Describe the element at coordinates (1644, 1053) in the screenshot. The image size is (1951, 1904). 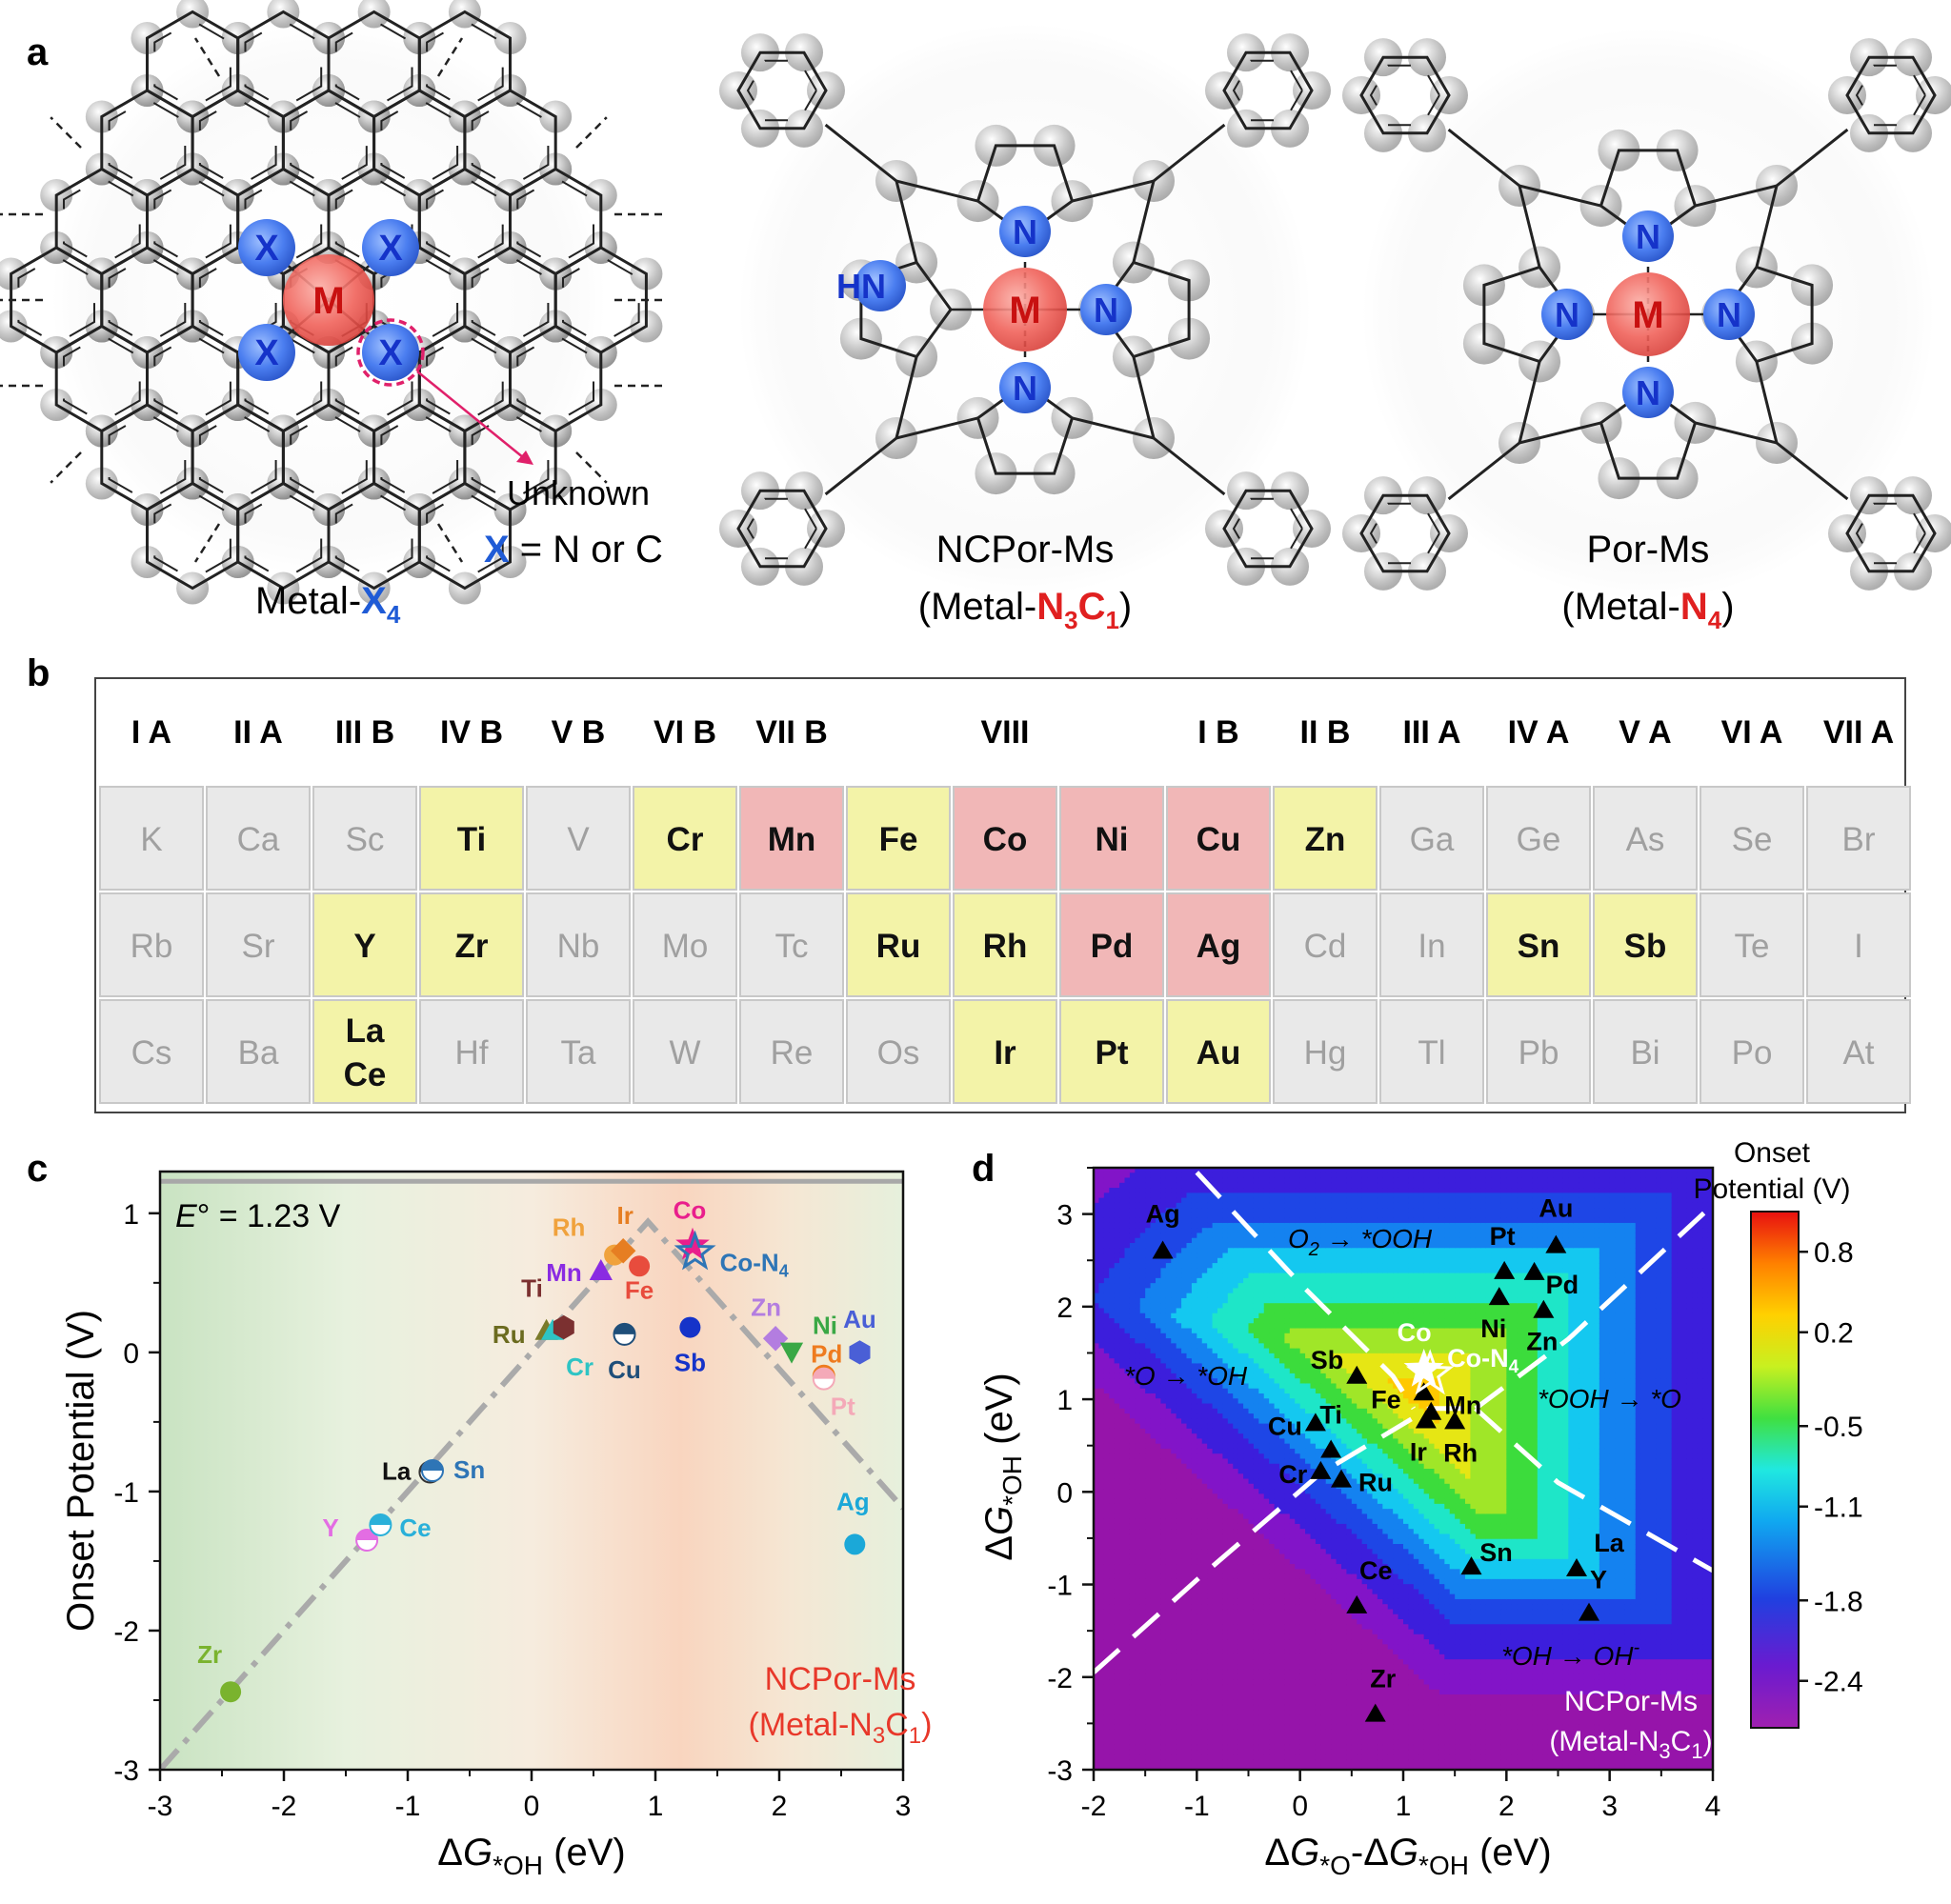
I see `element-symbol-bi: Bi` at that location.